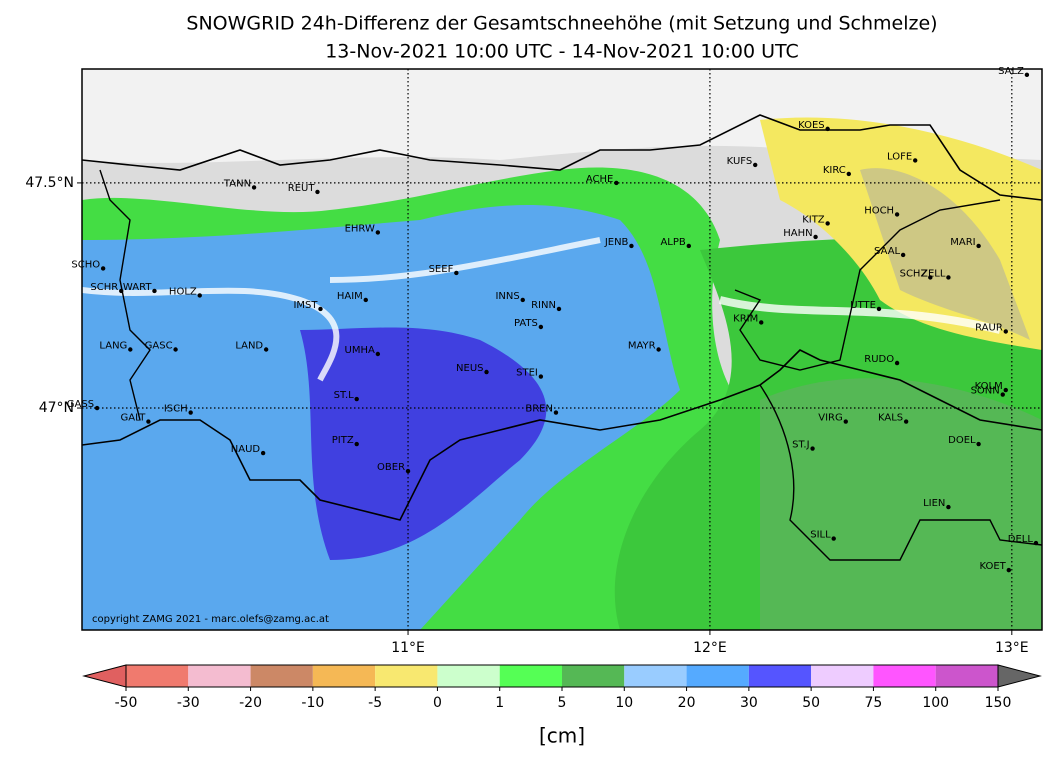 Image resolution: width=1057 pixels, height=763 pixels. I want to click on station-label: ST.J, so click(800, 445).